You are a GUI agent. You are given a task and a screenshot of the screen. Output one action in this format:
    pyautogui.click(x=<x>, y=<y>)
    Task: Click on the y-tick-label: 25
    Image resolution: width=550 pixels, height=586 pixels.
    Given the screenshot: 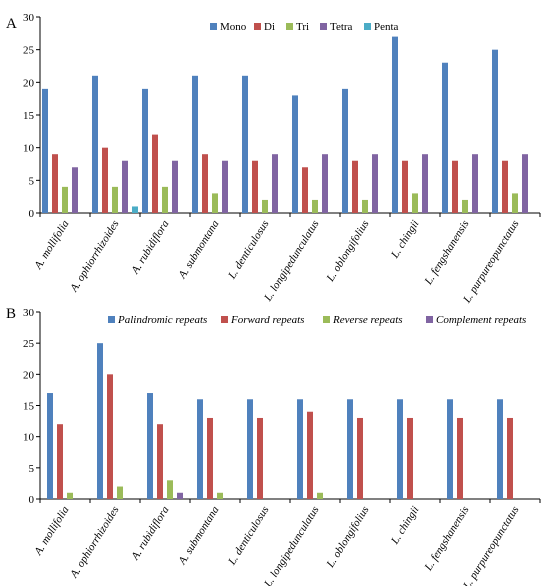 What is the action you would take?
    pyautogui.click(x=29, y=344)
    